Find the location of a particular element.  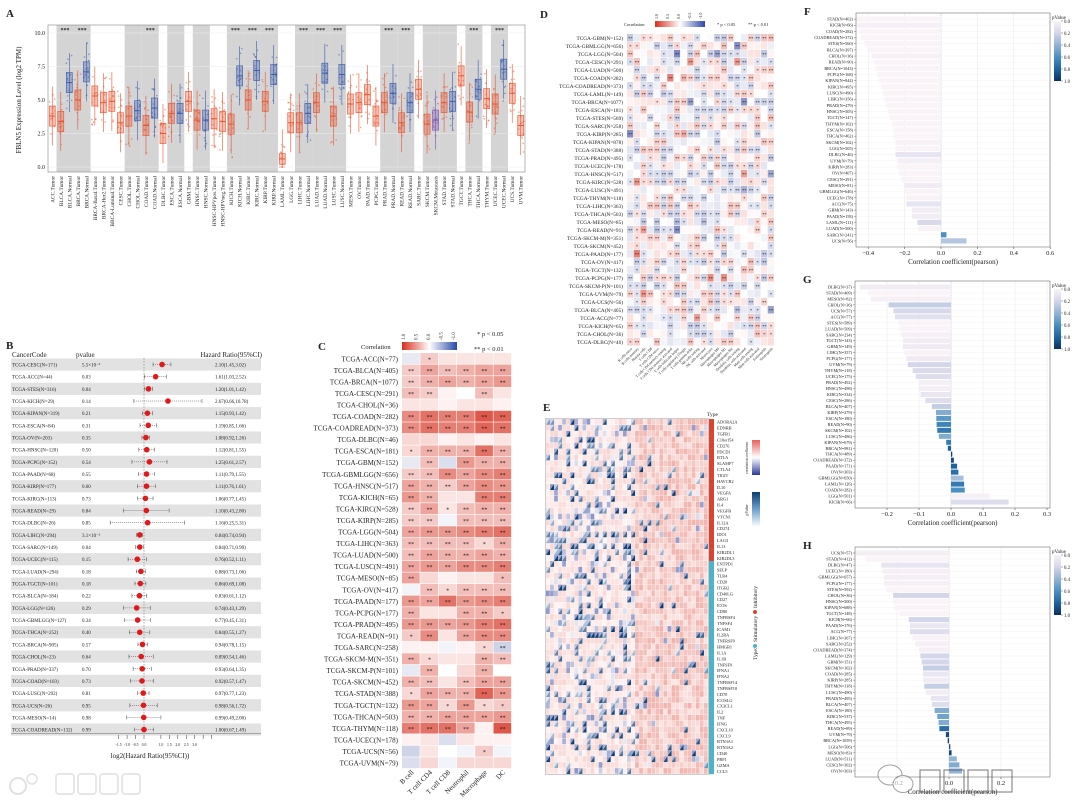

box-HNSC-HPVneg.Tumor is located at coordinates (222, 121).